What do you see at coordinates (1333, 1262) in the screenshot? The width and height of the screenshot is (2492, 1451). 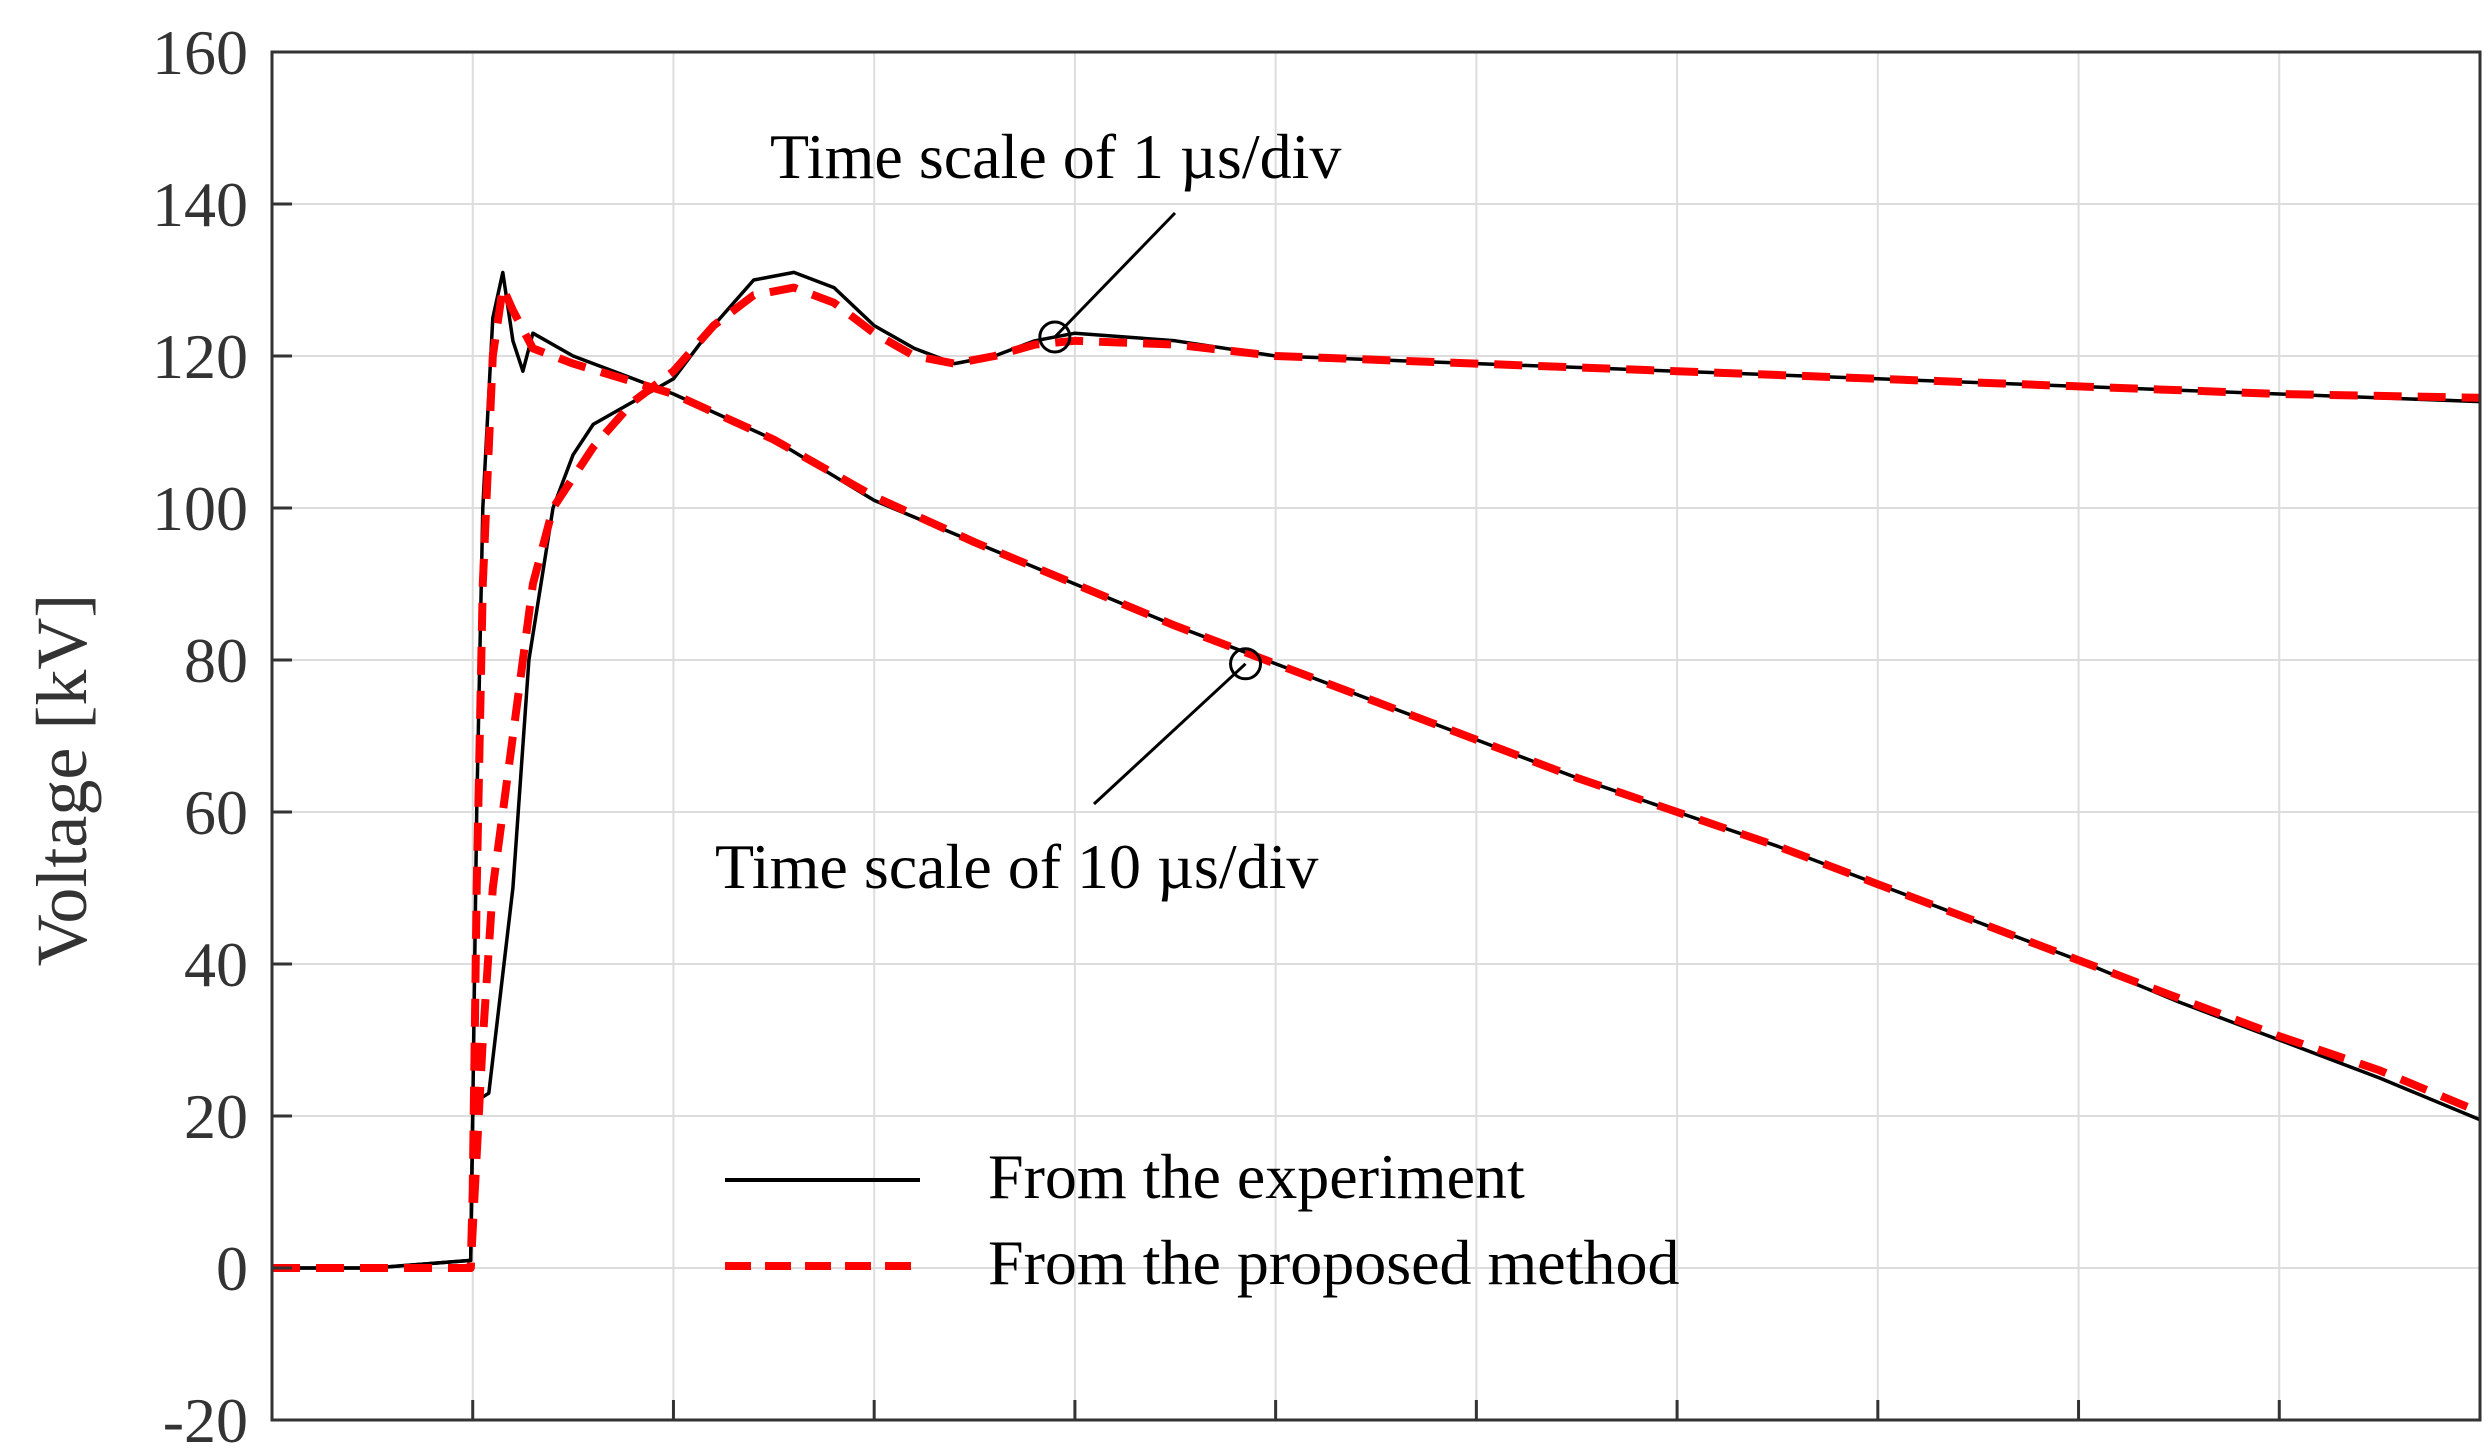 I see `legend-label: From the proposed method` at bounding box center [1333, 1262].